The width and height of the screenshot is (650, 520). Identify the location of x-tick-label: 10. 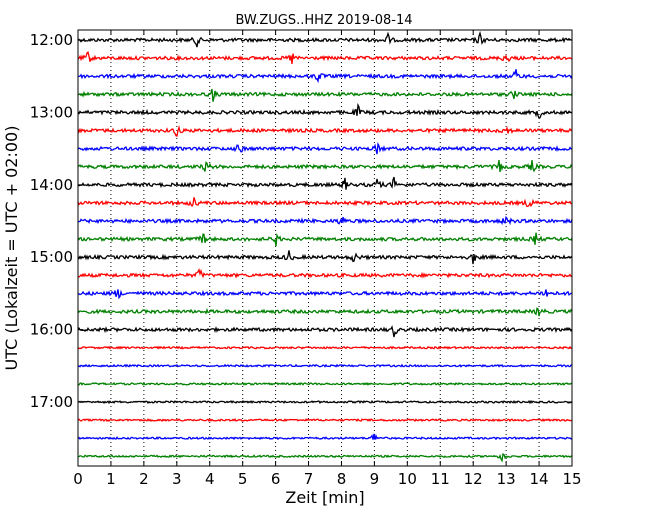
(407, 479).